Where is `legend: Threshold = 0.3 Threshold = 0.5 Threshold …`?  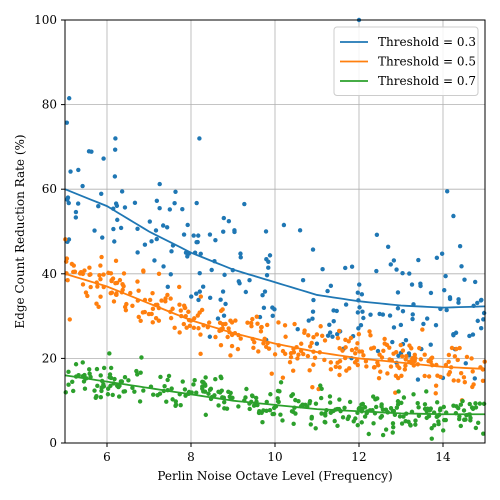 legend: Threshold = 0.3 Threshold = 0.5 Threshold … is located at coordinates (406, 61).